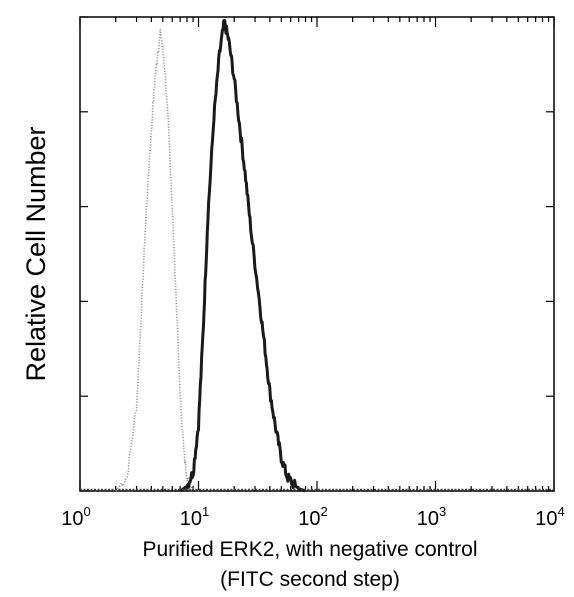  I want to click on y-axis-label: Relative Cell Number, so click(36, 253).